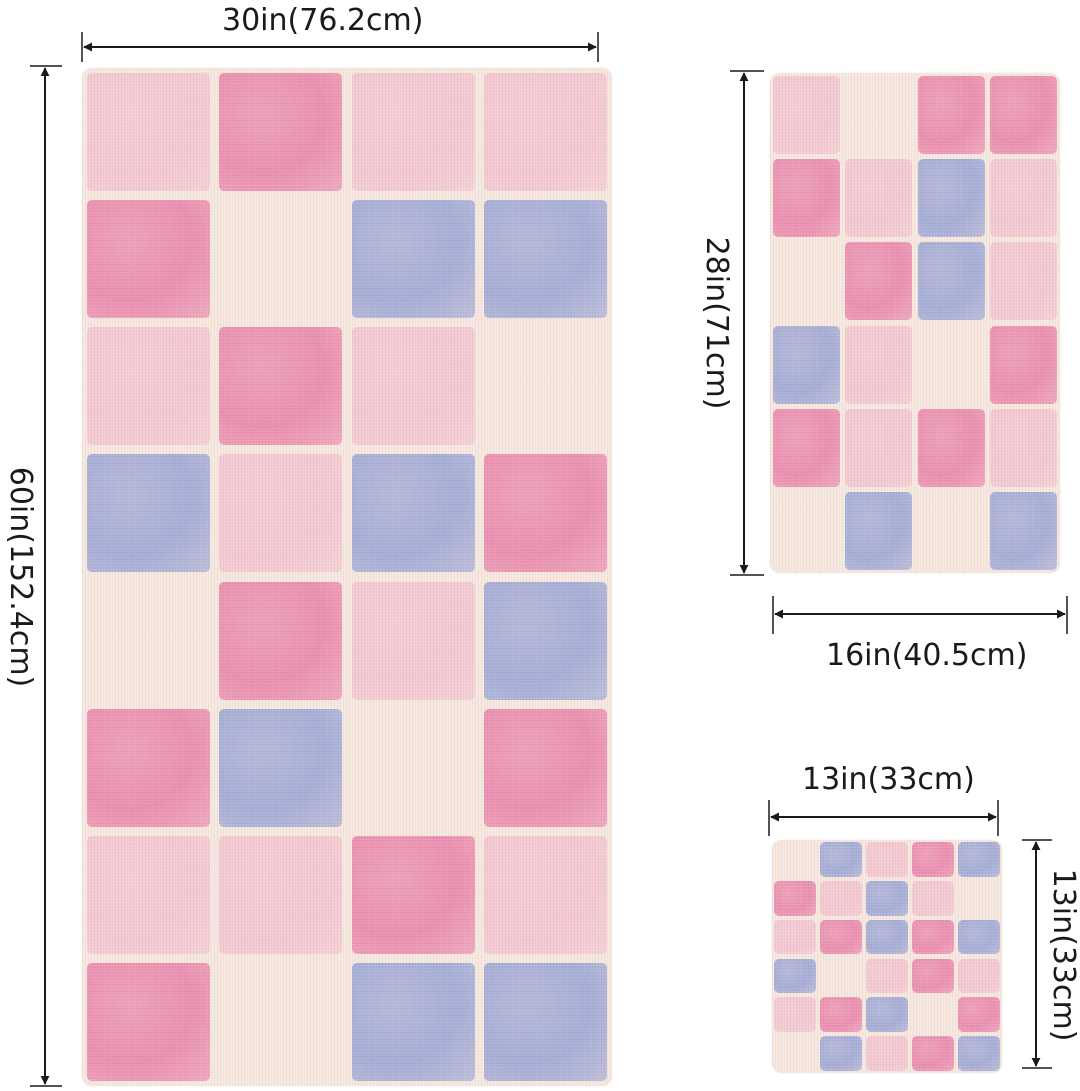  Describe the element at coordinates (20, 577) in the screenshot. I see `large-towel-height-label: 60in(152.4cm)` at that location.